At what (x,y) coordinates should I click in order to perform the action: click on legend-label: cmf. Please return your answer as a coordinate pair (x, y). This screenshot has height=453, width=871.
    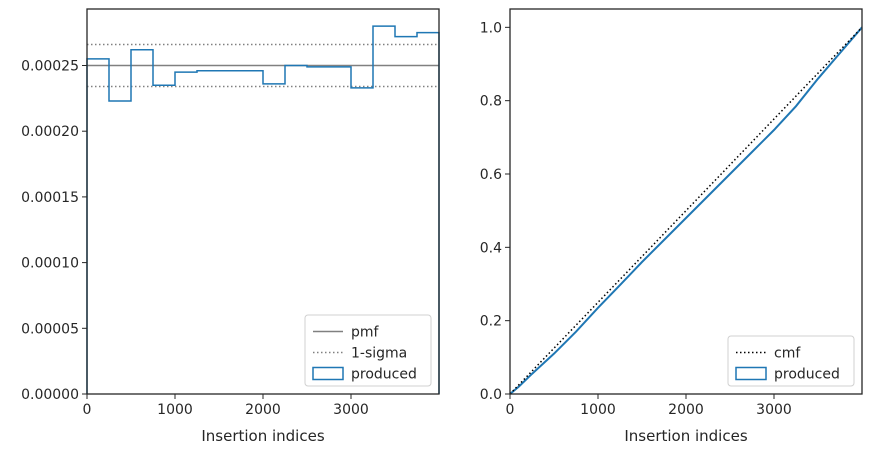
    Looking at the image, I should click on (787, 354).